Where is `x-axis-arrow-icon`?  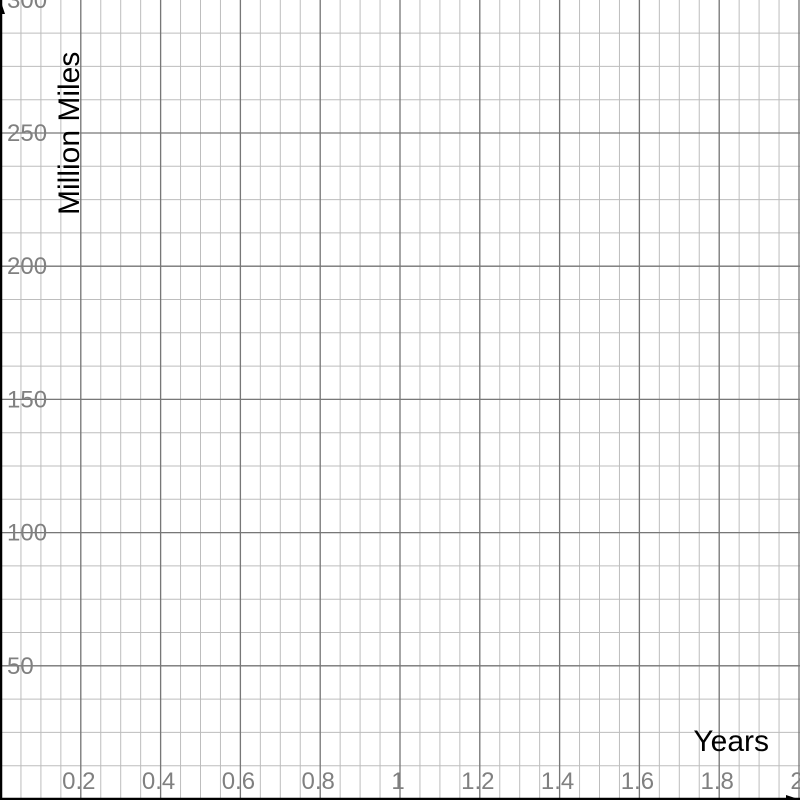
x-axis-arrow-icon is located at coordinates (792, 797).